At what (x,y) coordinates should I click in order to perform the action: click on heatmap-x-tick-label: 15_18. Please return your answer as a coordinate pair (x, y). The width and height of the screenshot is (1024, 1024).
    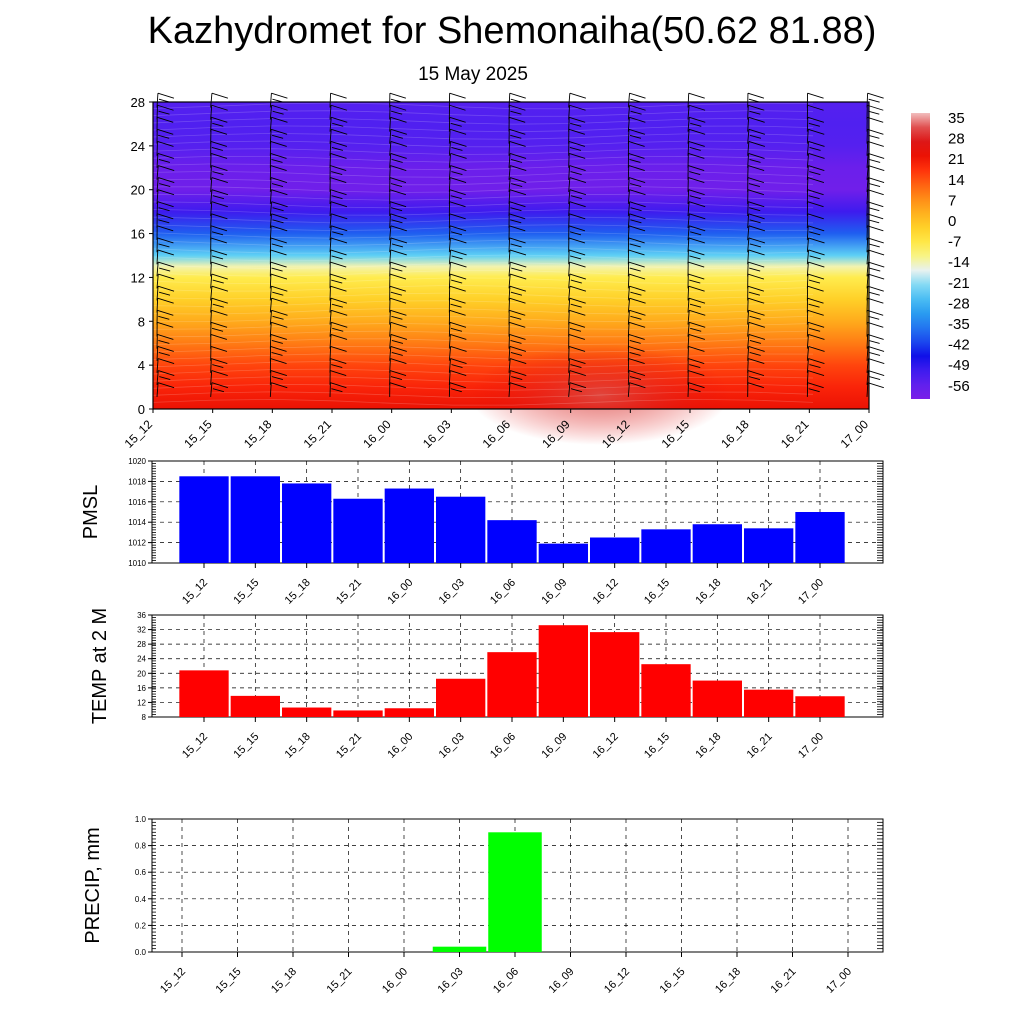
    Looking at the image, I should click on (258, 434).